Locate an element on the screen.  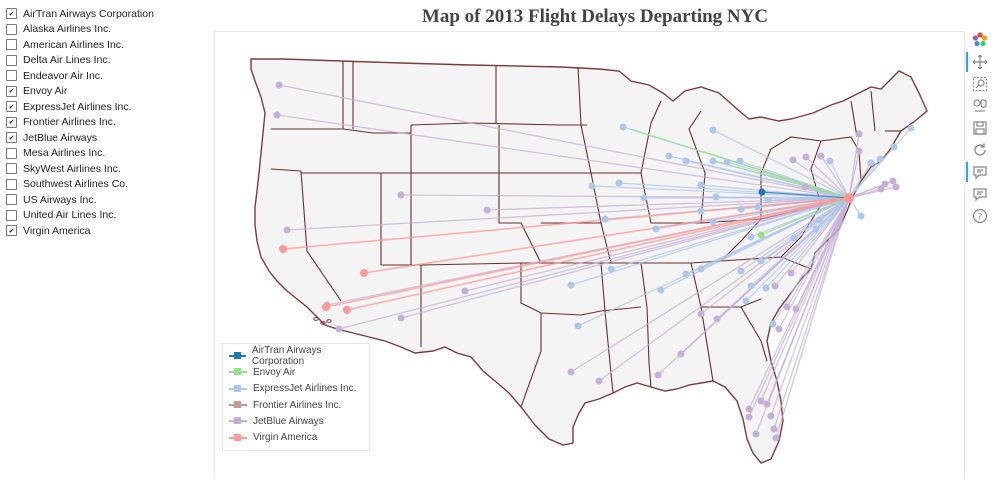
airline-checkbox-row: United Air Lines Inc. is located at coordinates (106, 216).